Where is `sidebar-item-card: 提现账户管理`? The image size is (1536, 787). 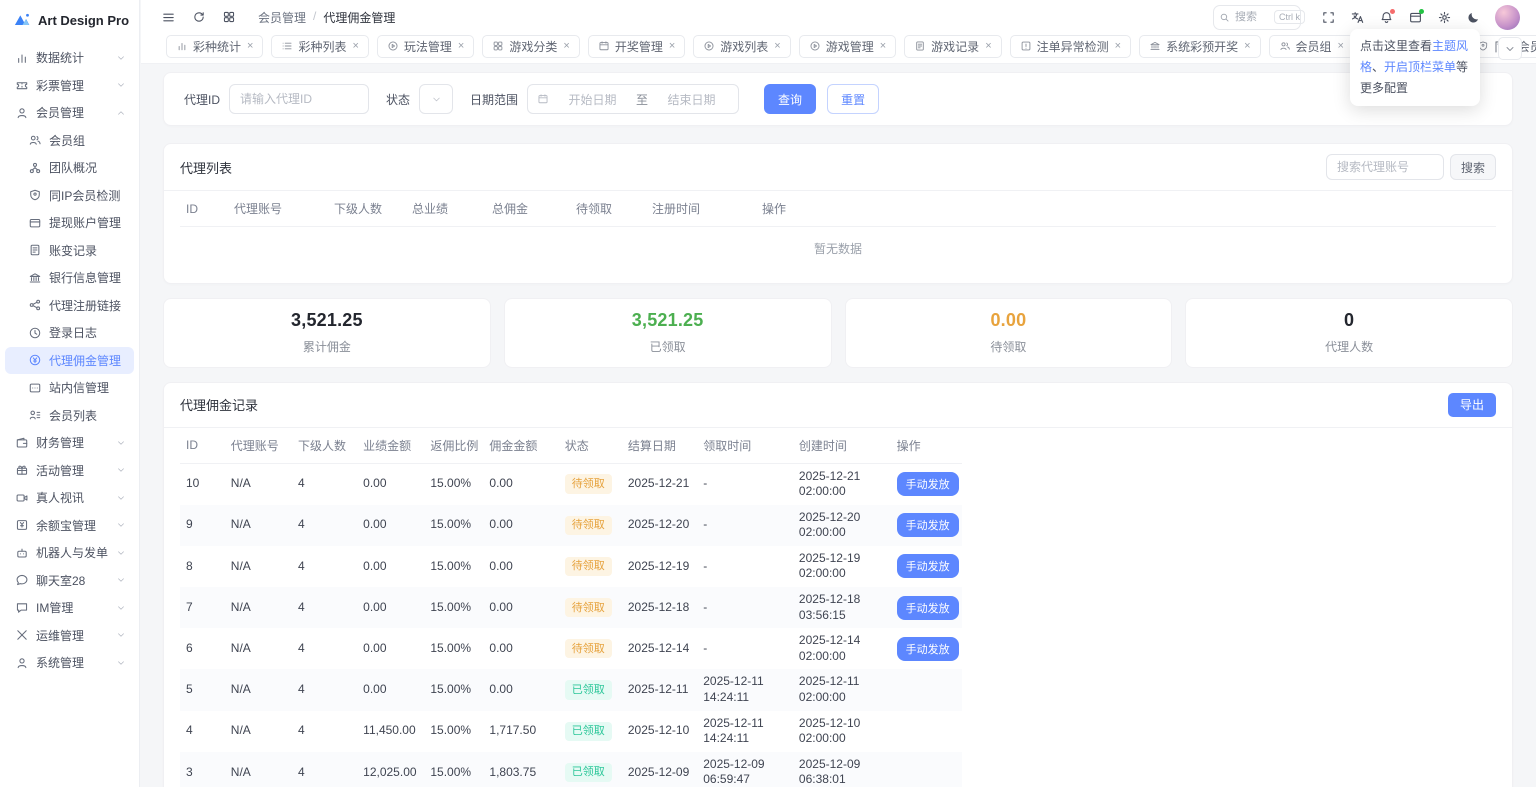
sidebar-item-card: 提现账户管理 is located at coordinates (69, 223).